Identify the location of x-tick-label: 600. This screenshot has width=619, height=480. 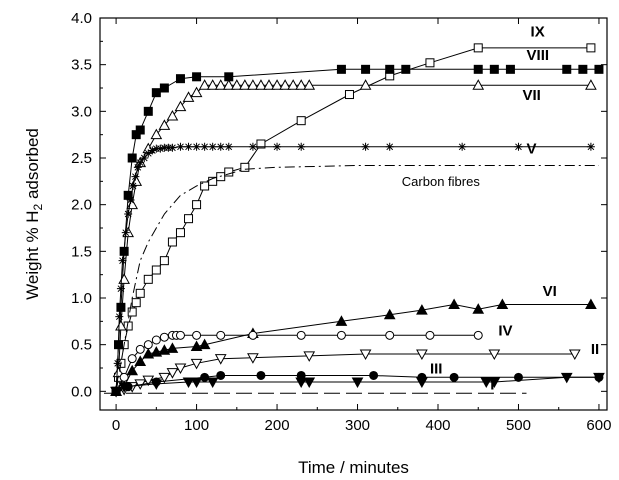
(598, 425).